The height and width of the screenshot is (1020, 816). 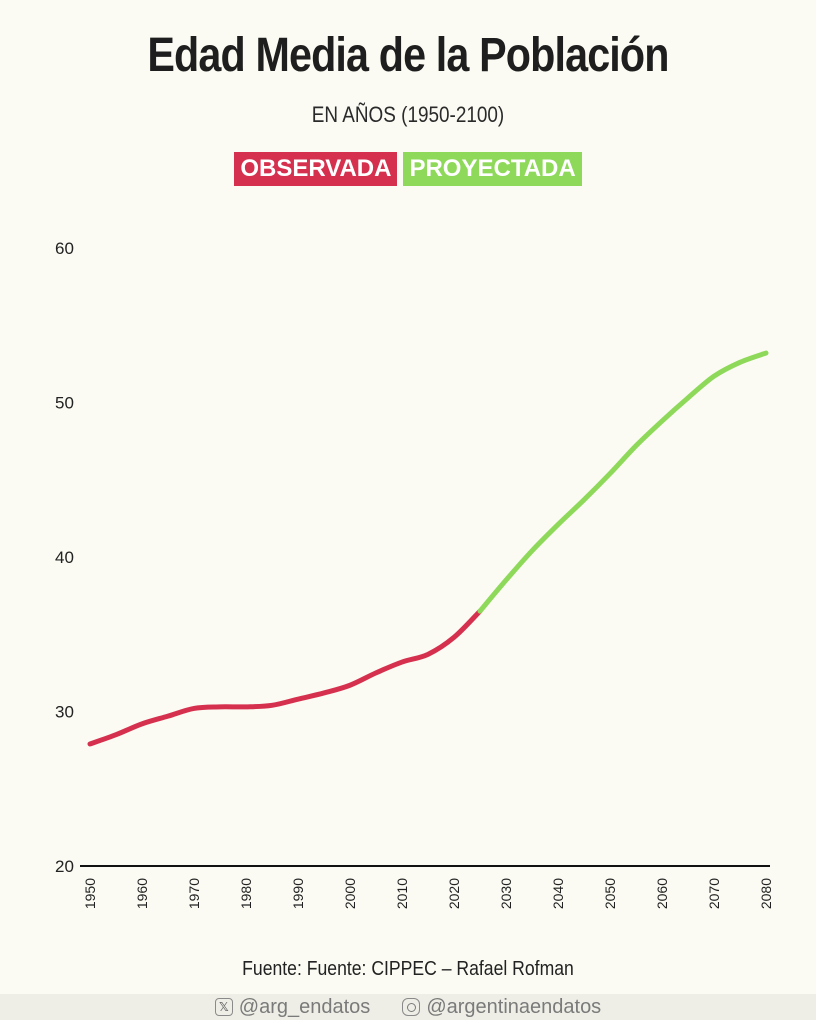 What do you see at coordinates (558, 893) in the screenshot?
I see `x-tick-label: 2040` at bounding box center [558, 893].